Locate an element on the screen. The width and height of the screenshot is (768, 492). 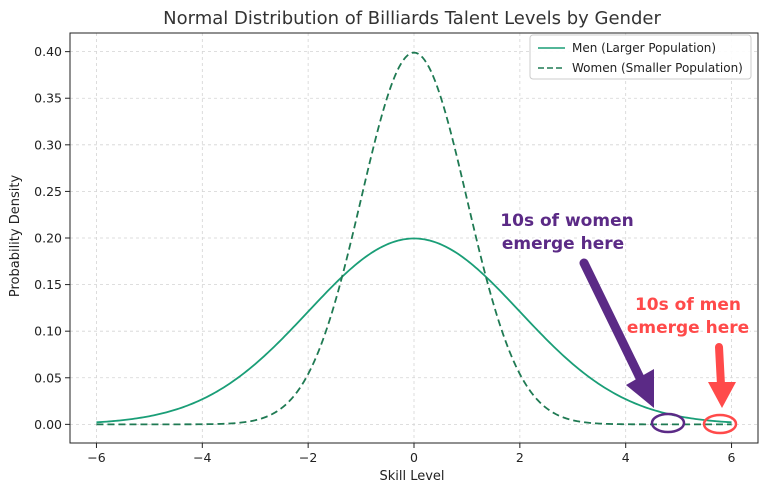
annotation-women-arrow is located at coordinates (616, 333).